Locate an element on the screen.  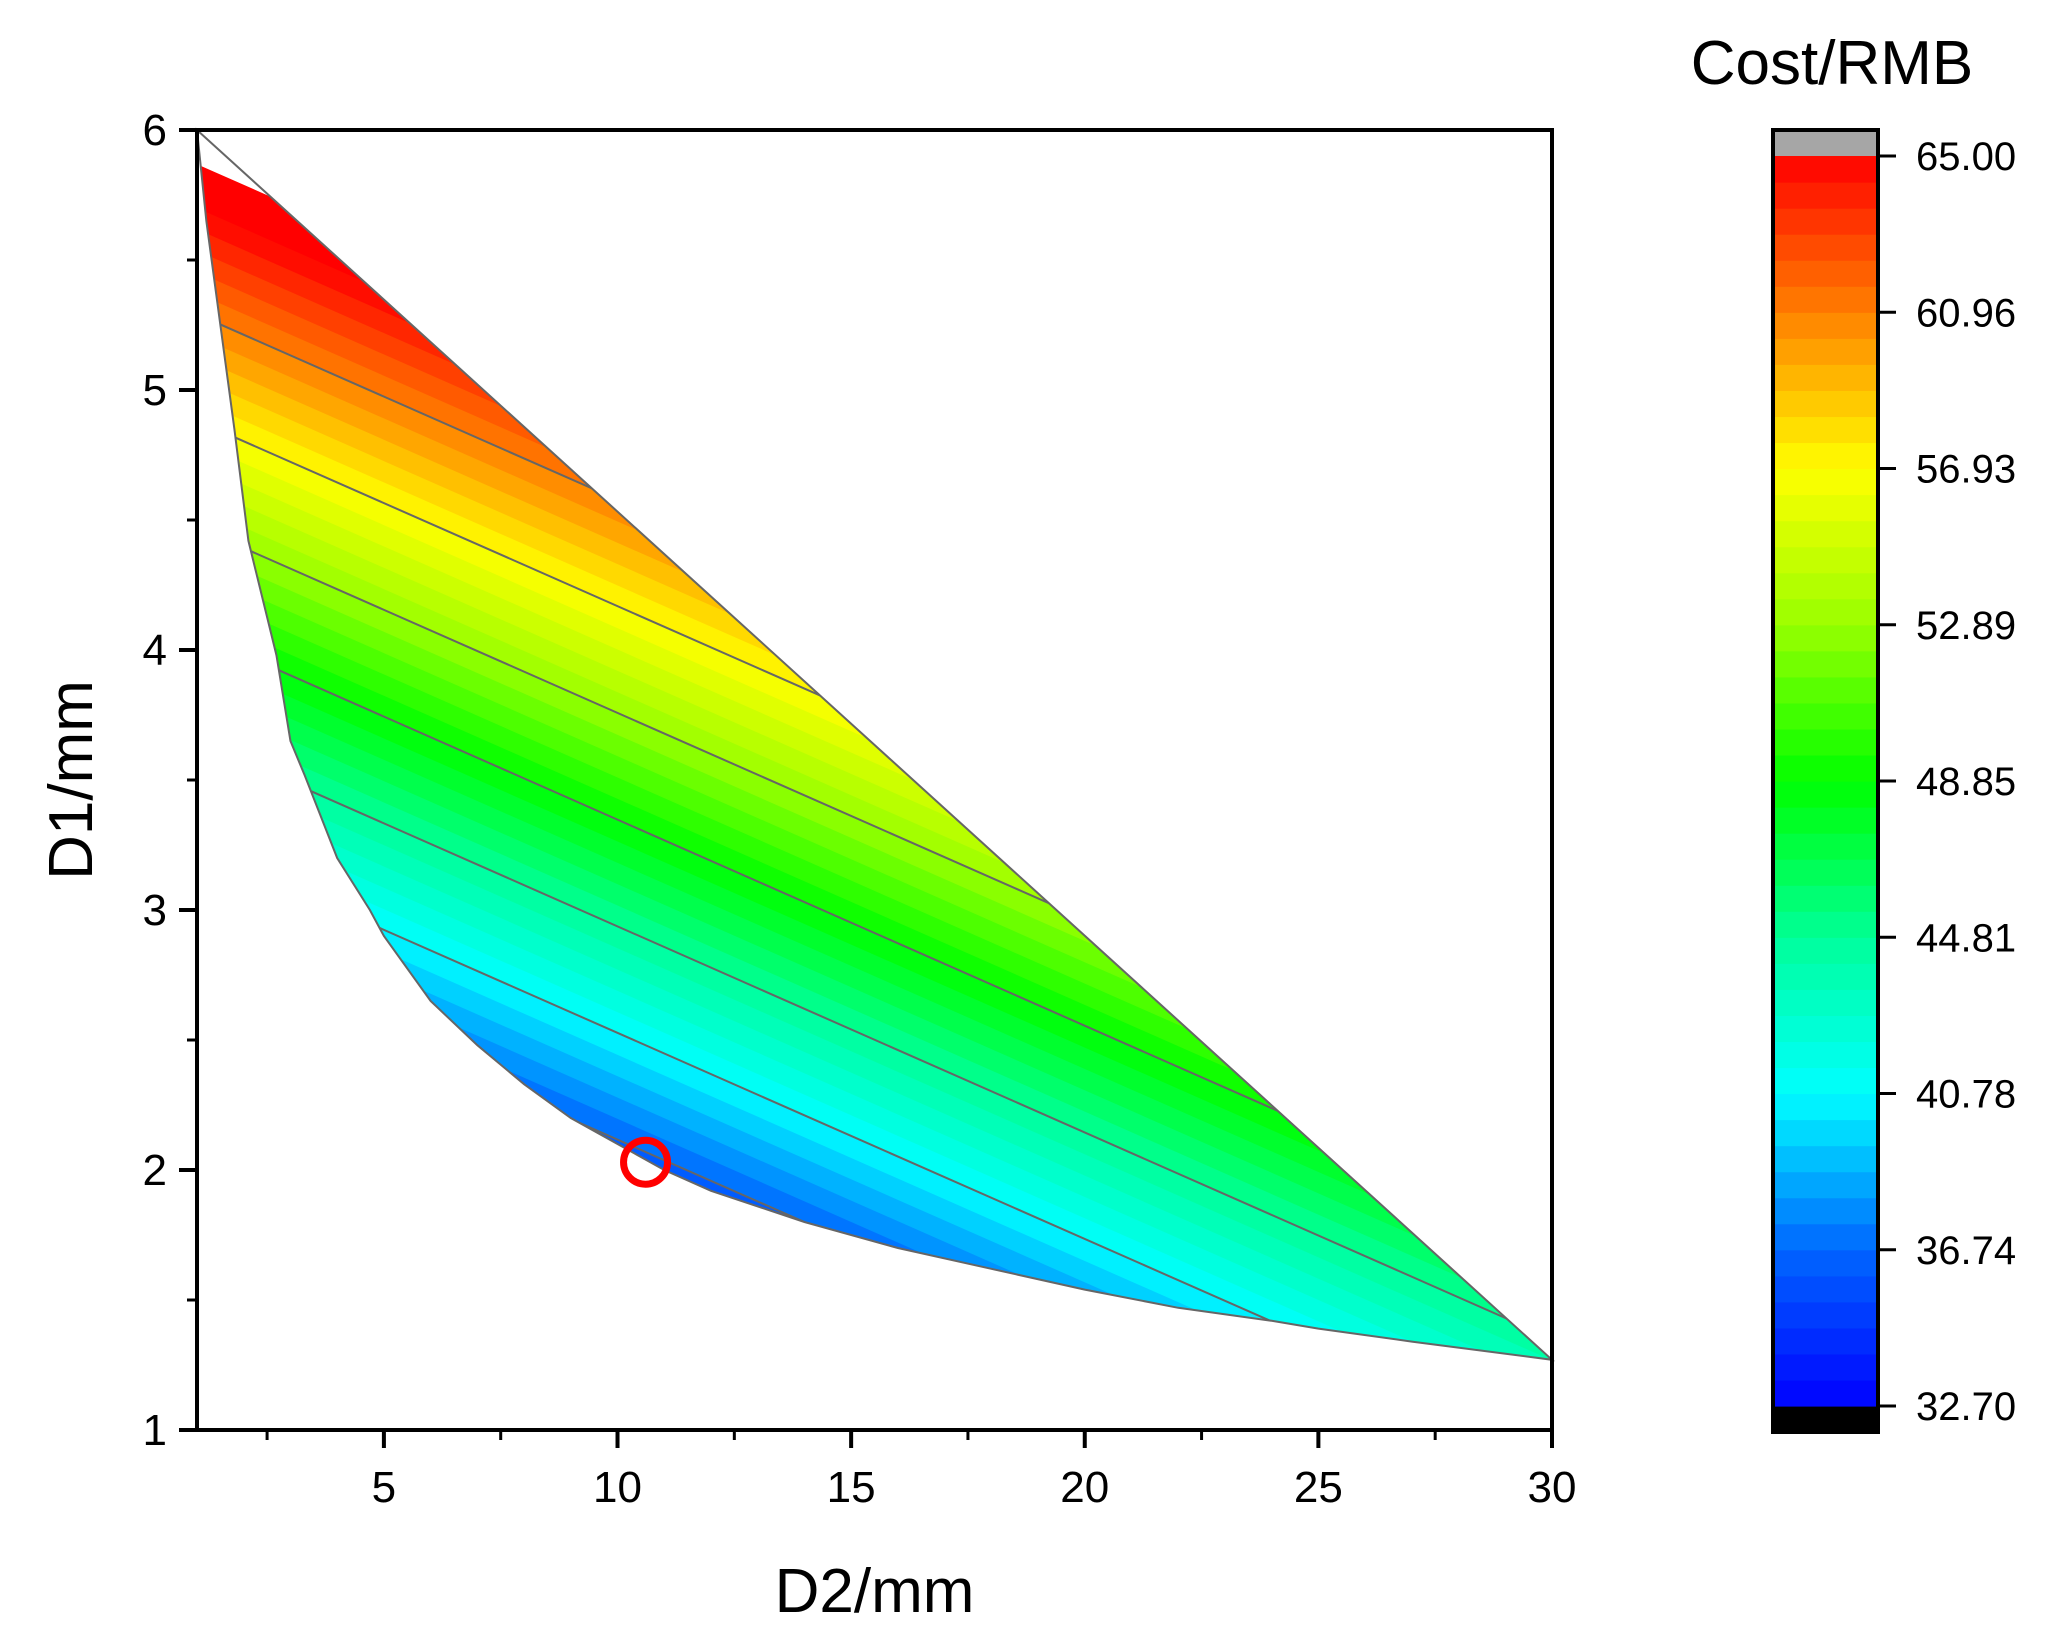
y-tick-label: 4 is located at coordinates (155, 650).